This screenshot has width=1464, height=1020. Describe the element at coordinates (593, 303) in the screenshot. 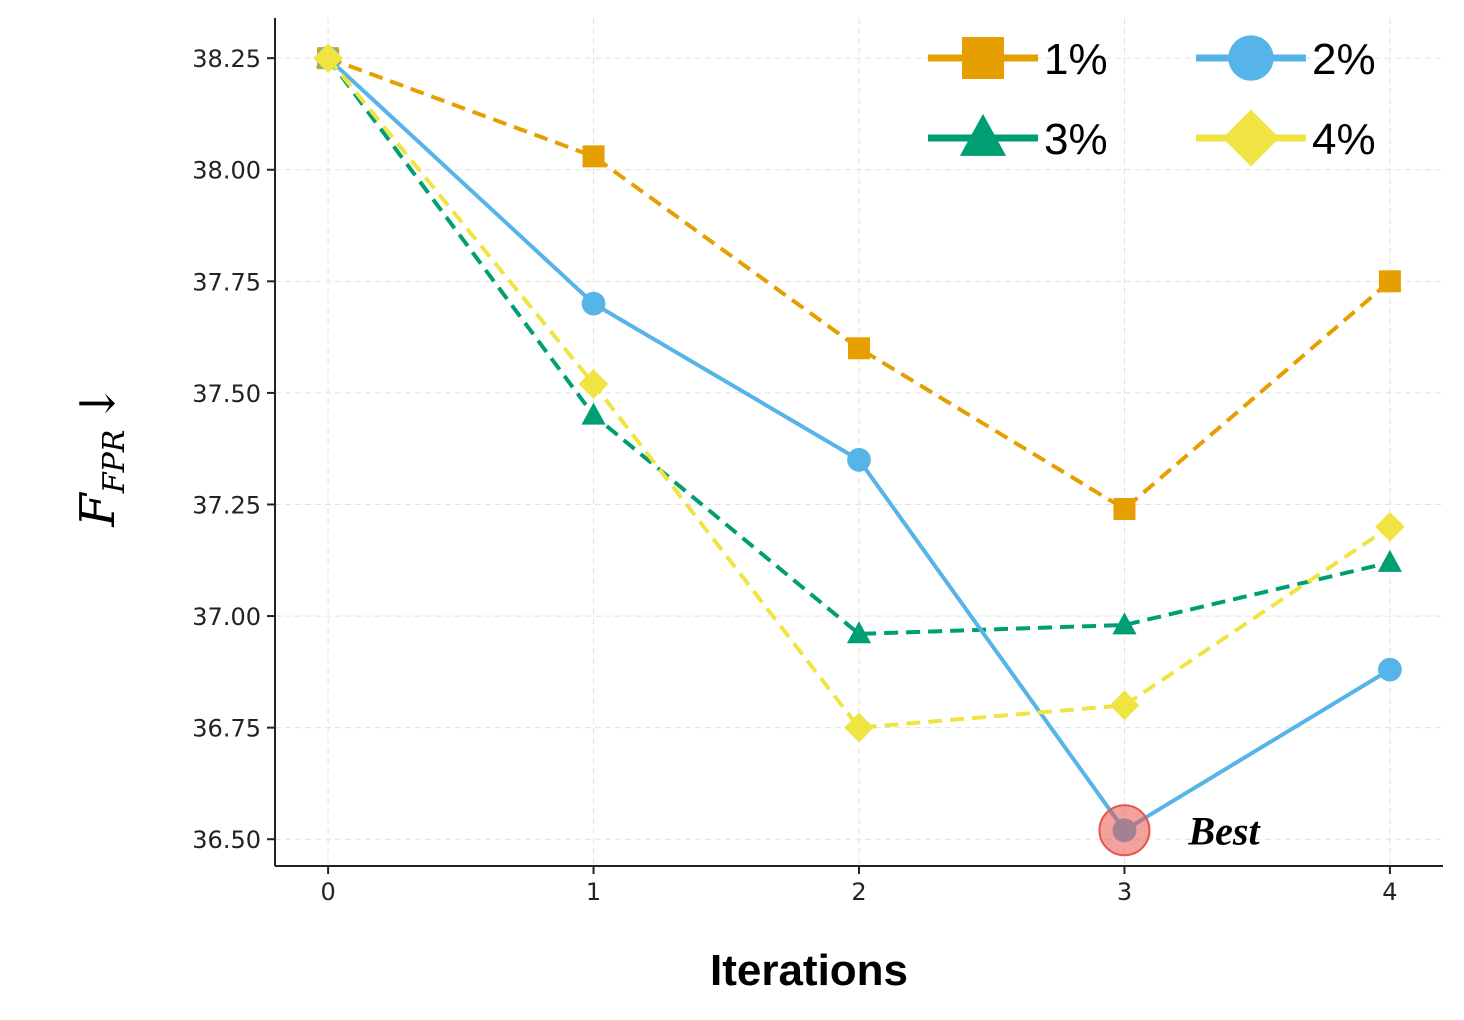

I see `point-2pct-x1` at that location.